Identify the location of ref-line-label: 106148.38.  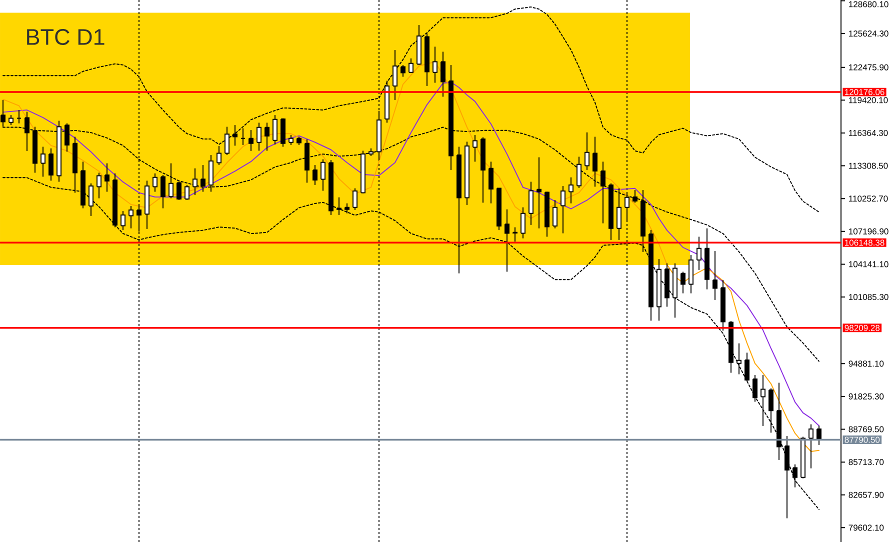
(864, 243).